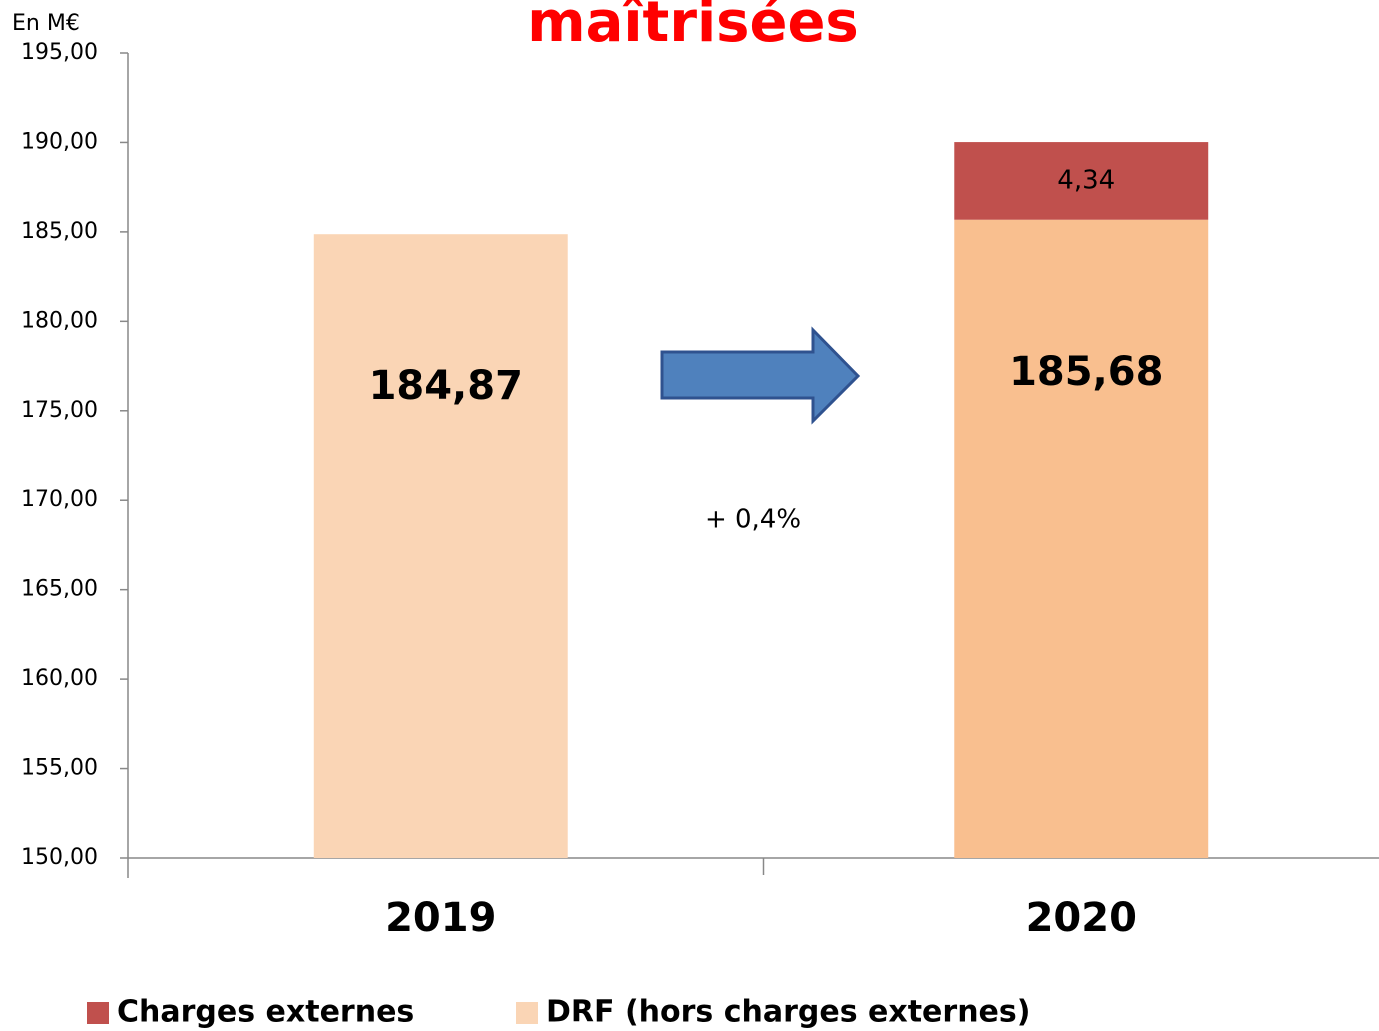 Image resolution: width=1379 pixels, height=1031 pixels. I want to click on y-tick-label: 180,00, so click(59, 320).